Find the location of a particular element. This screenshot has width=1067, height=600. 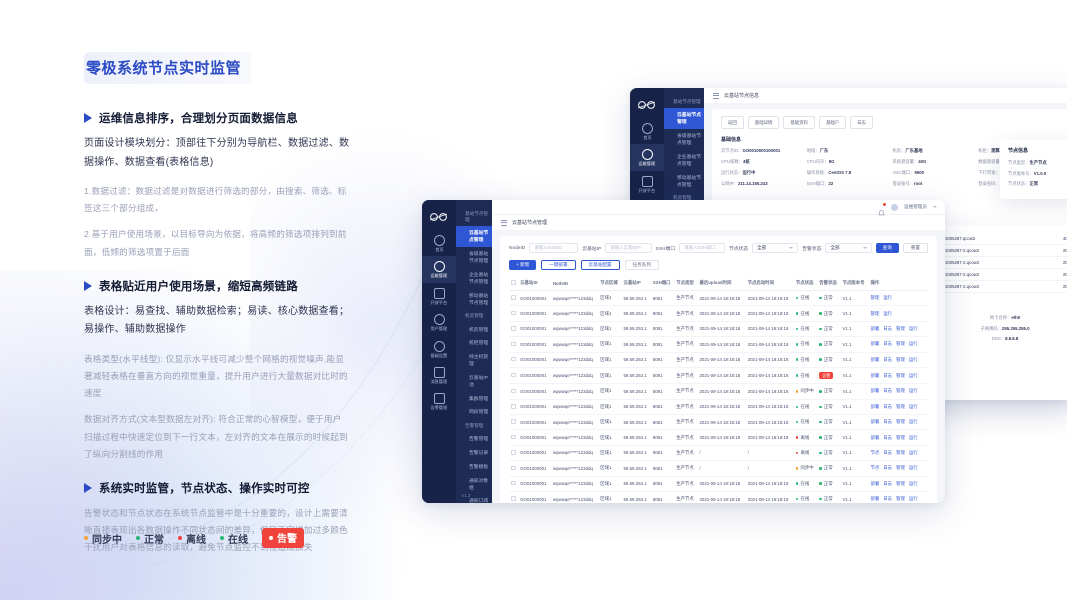

sidebar-item-ops: 运维管理 is located at coordinates (439, 269).